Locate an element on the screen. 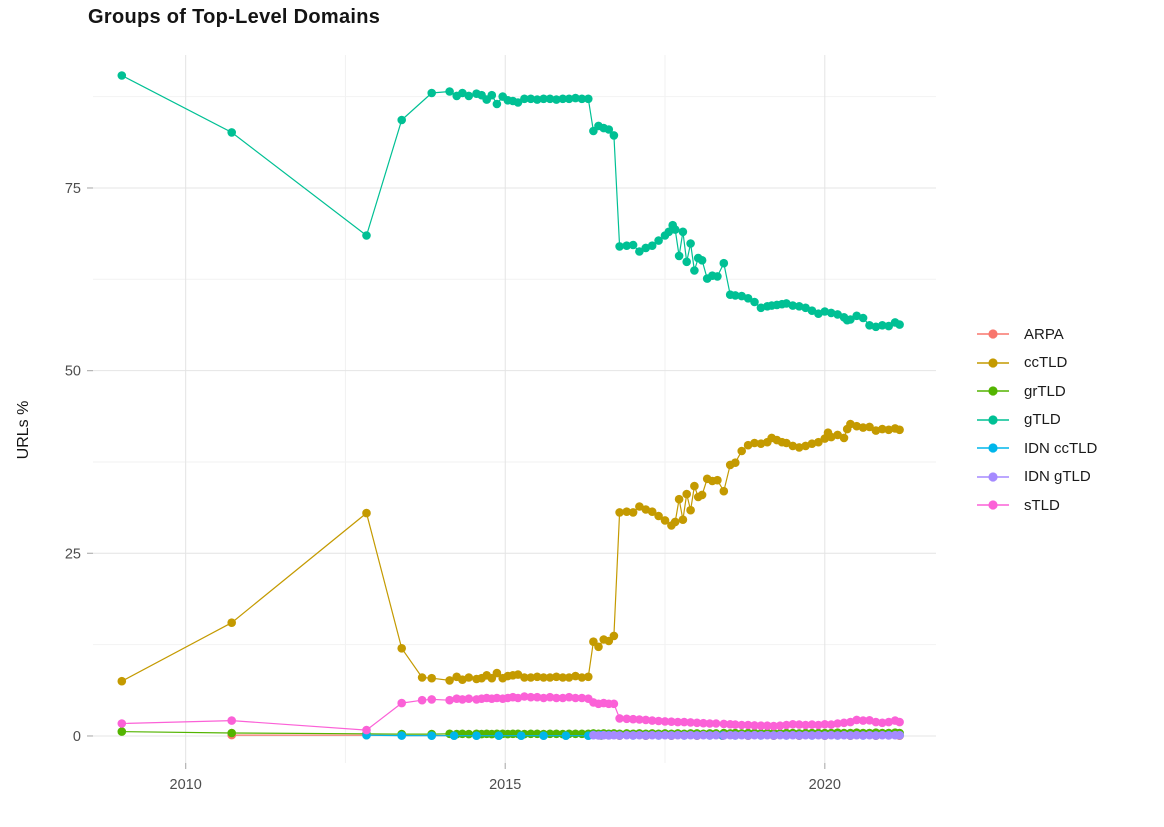  svg-text: 2020 is located at coordinates (825, 785).